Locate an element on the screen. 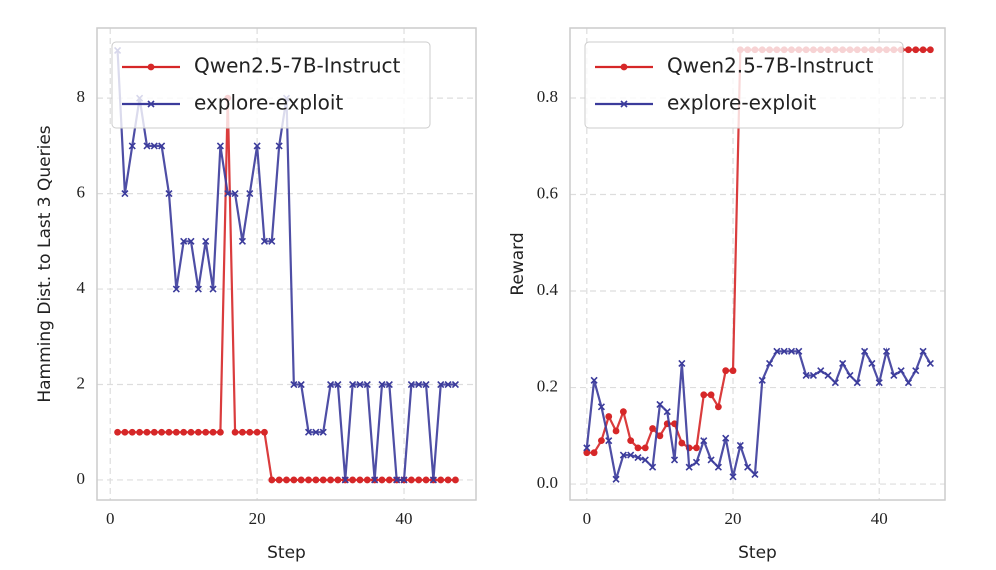 This screenshot has width=996, height=570. y-tick-label: 2 is located at coordinates (81, 382).